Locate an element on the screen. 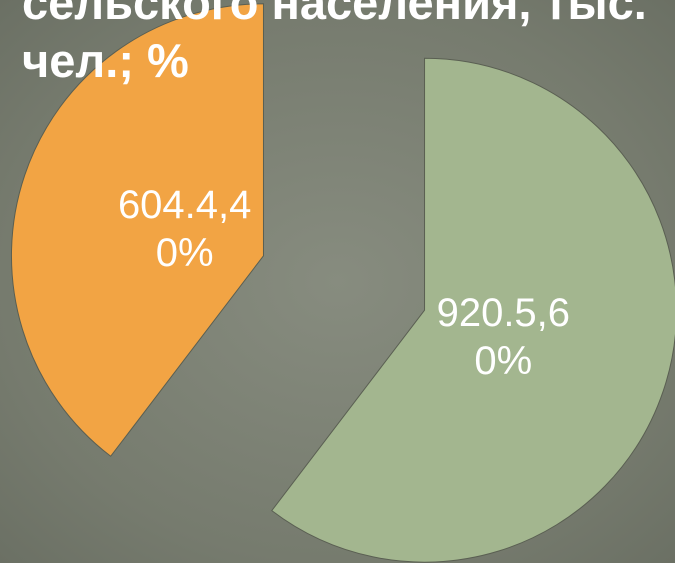 The height and width of the screenshot is (563, 675). data-label: 920.5,60% is located at coordinates (503, 336).